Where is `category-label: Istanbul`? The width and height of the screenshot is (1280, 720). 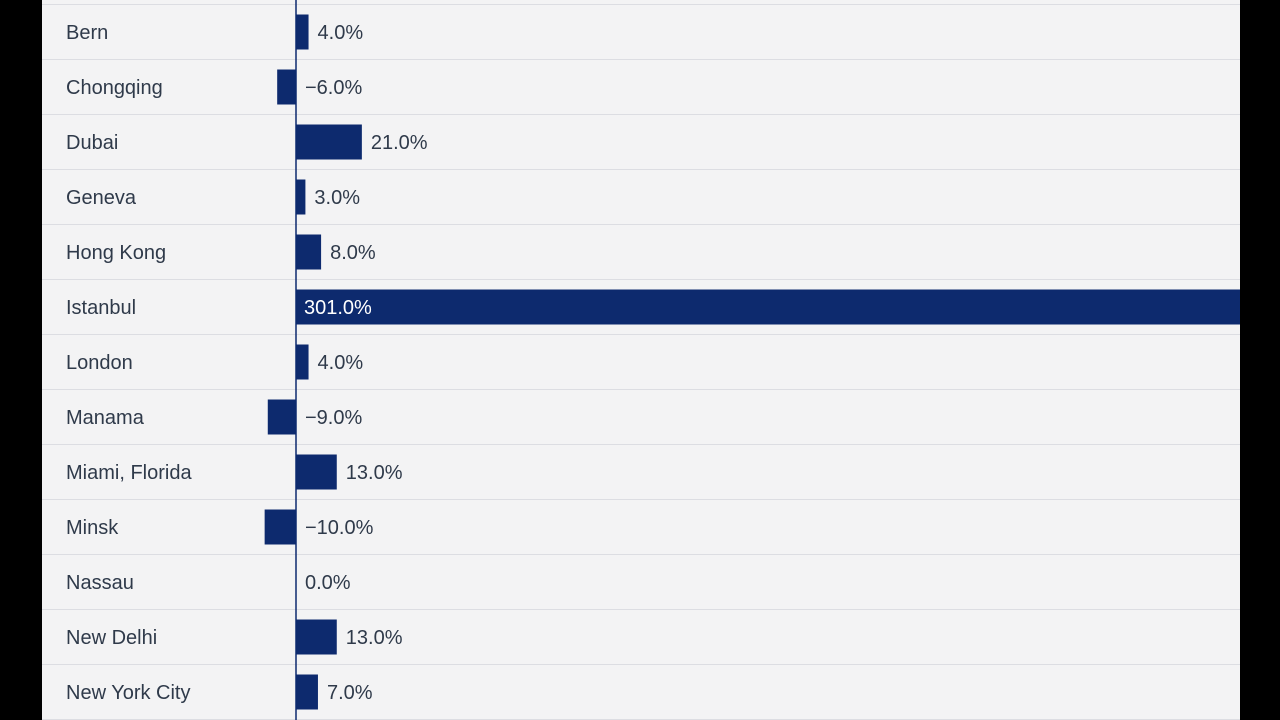
category-label: Istanbul is located at coordinates (101, 308).